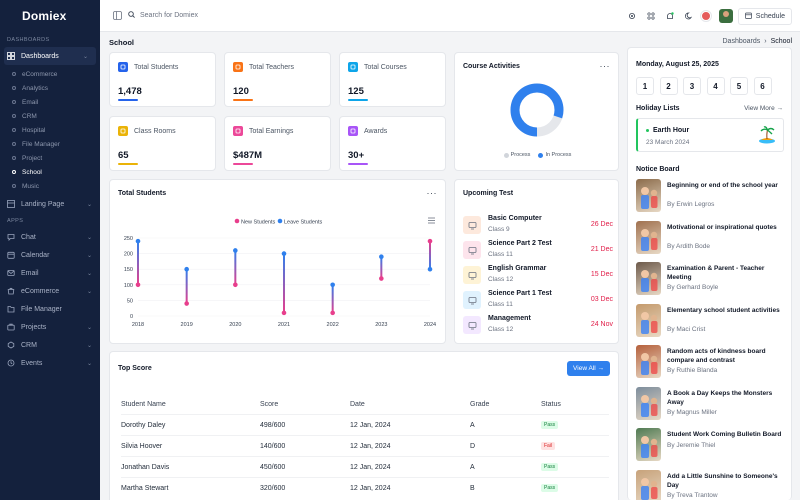  Describe the element at coordinates (50, 363) in the screenshot. I see `sidebar-item-events: Events ⌄` at that location.